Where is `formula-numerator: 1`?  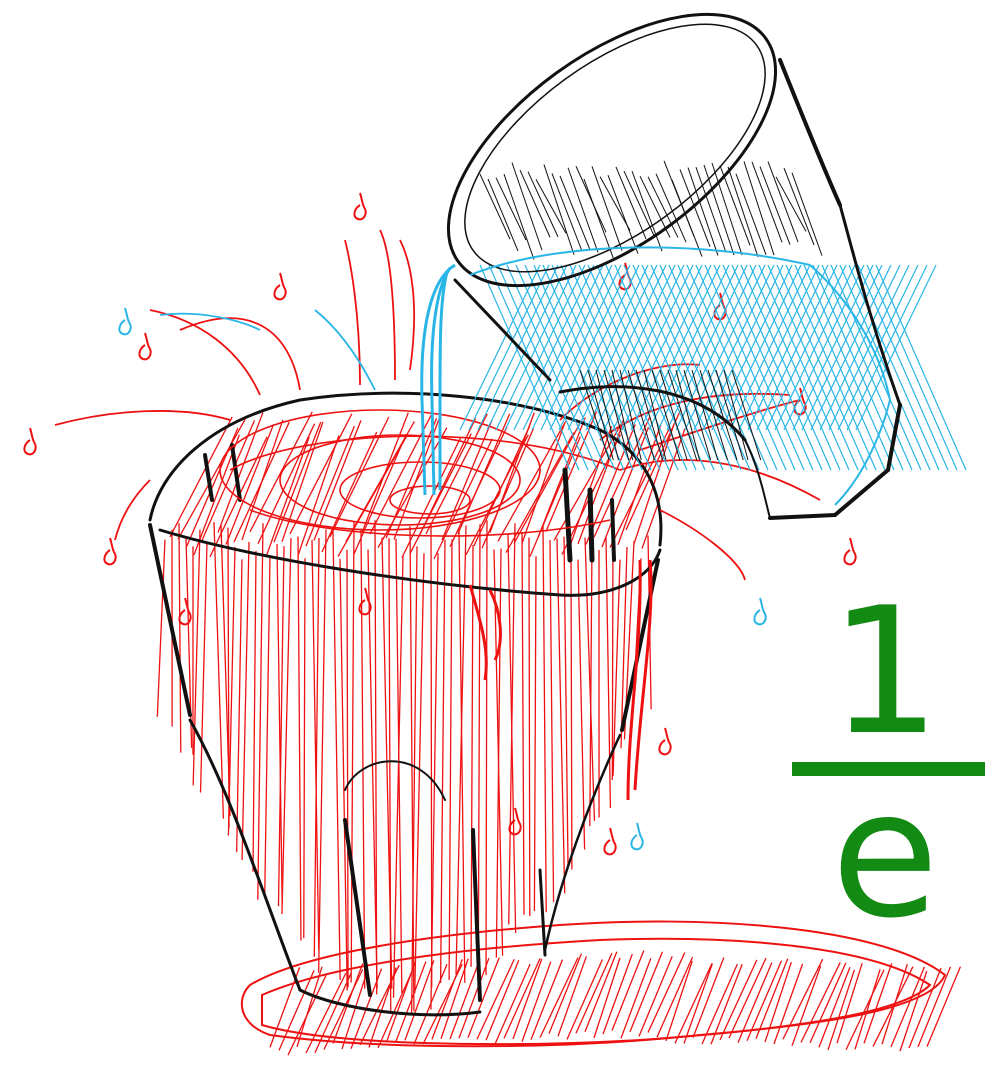 formula-numerator: 1 is located at coordinates (885, 672).